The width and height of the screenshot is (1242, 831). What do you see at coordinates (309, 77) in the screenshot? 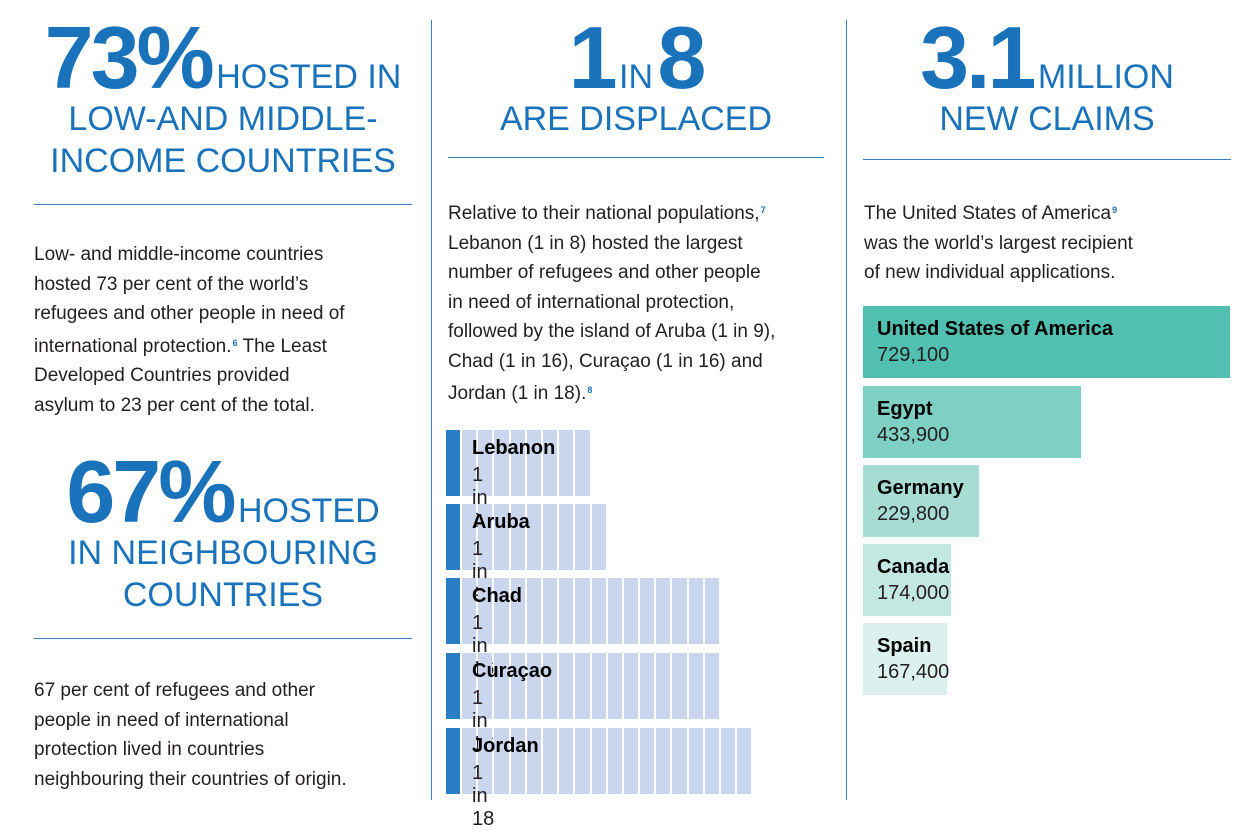
I see `stat-lead: HOSTED IN` at bounding box center [309, 77].